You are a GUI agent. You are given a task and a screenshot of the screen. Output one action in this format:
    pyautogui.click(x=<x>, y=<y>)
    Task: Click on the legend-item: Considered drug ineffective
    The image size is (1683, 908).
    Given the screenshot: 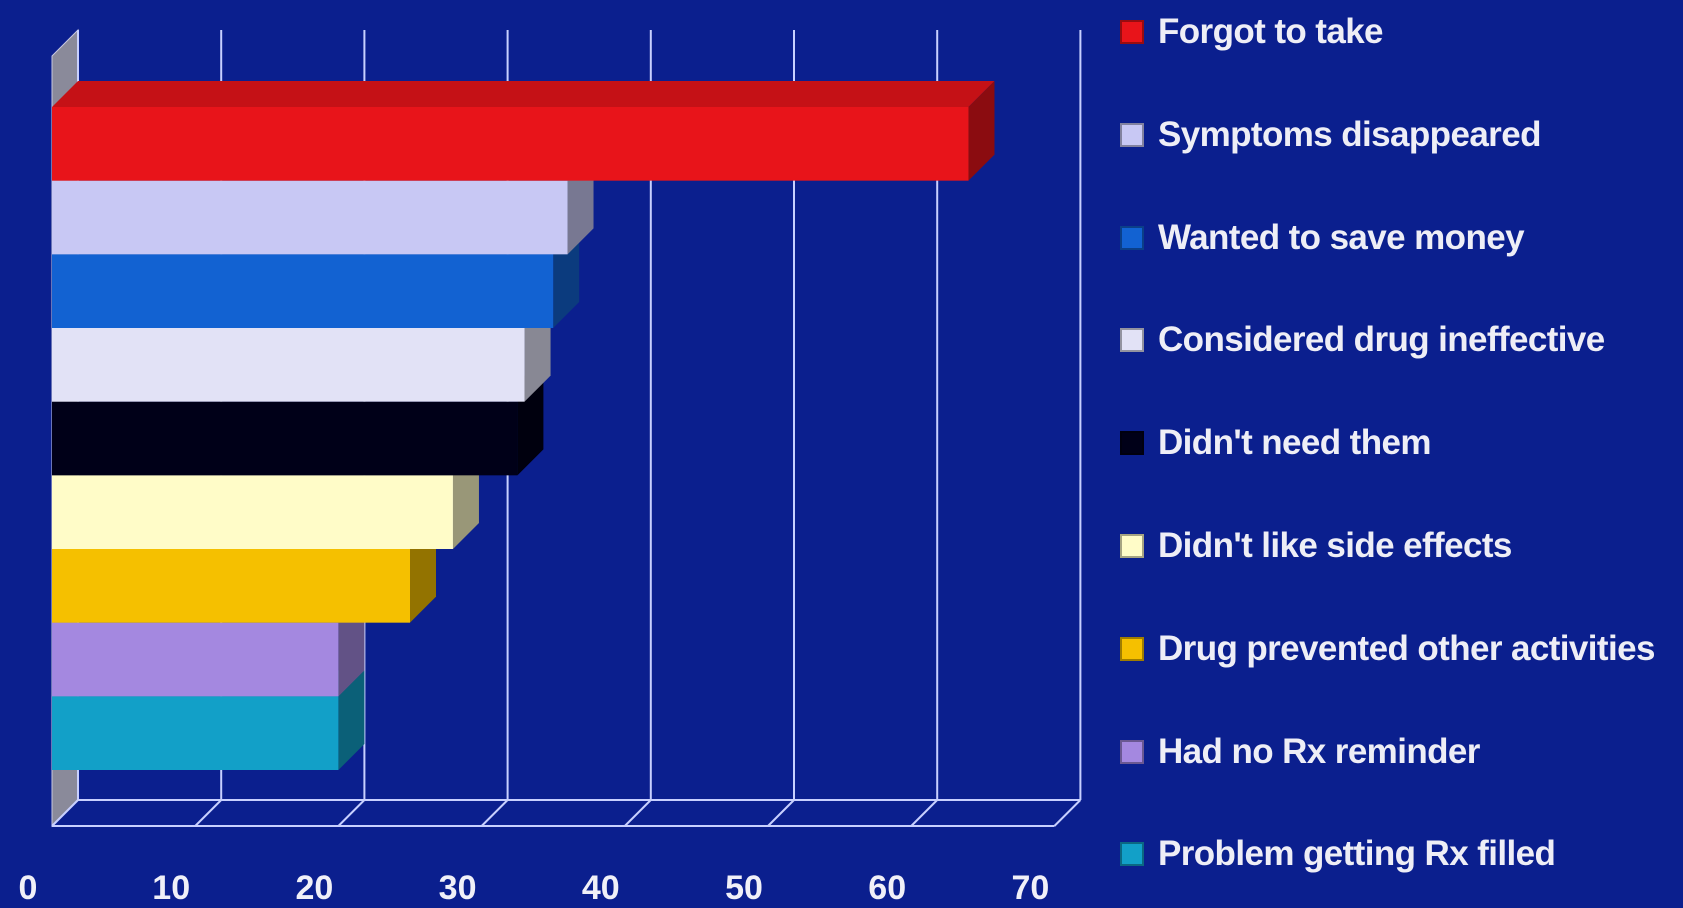 What is the action you would take?
    pyautogui.click(x=1400, y=340)
    